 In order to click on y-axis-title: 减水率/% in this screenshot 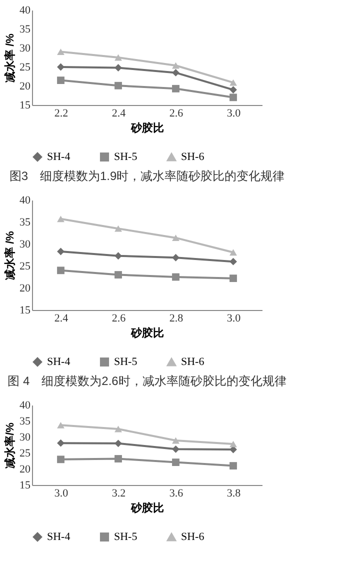, I will do `click(10, 445)`.